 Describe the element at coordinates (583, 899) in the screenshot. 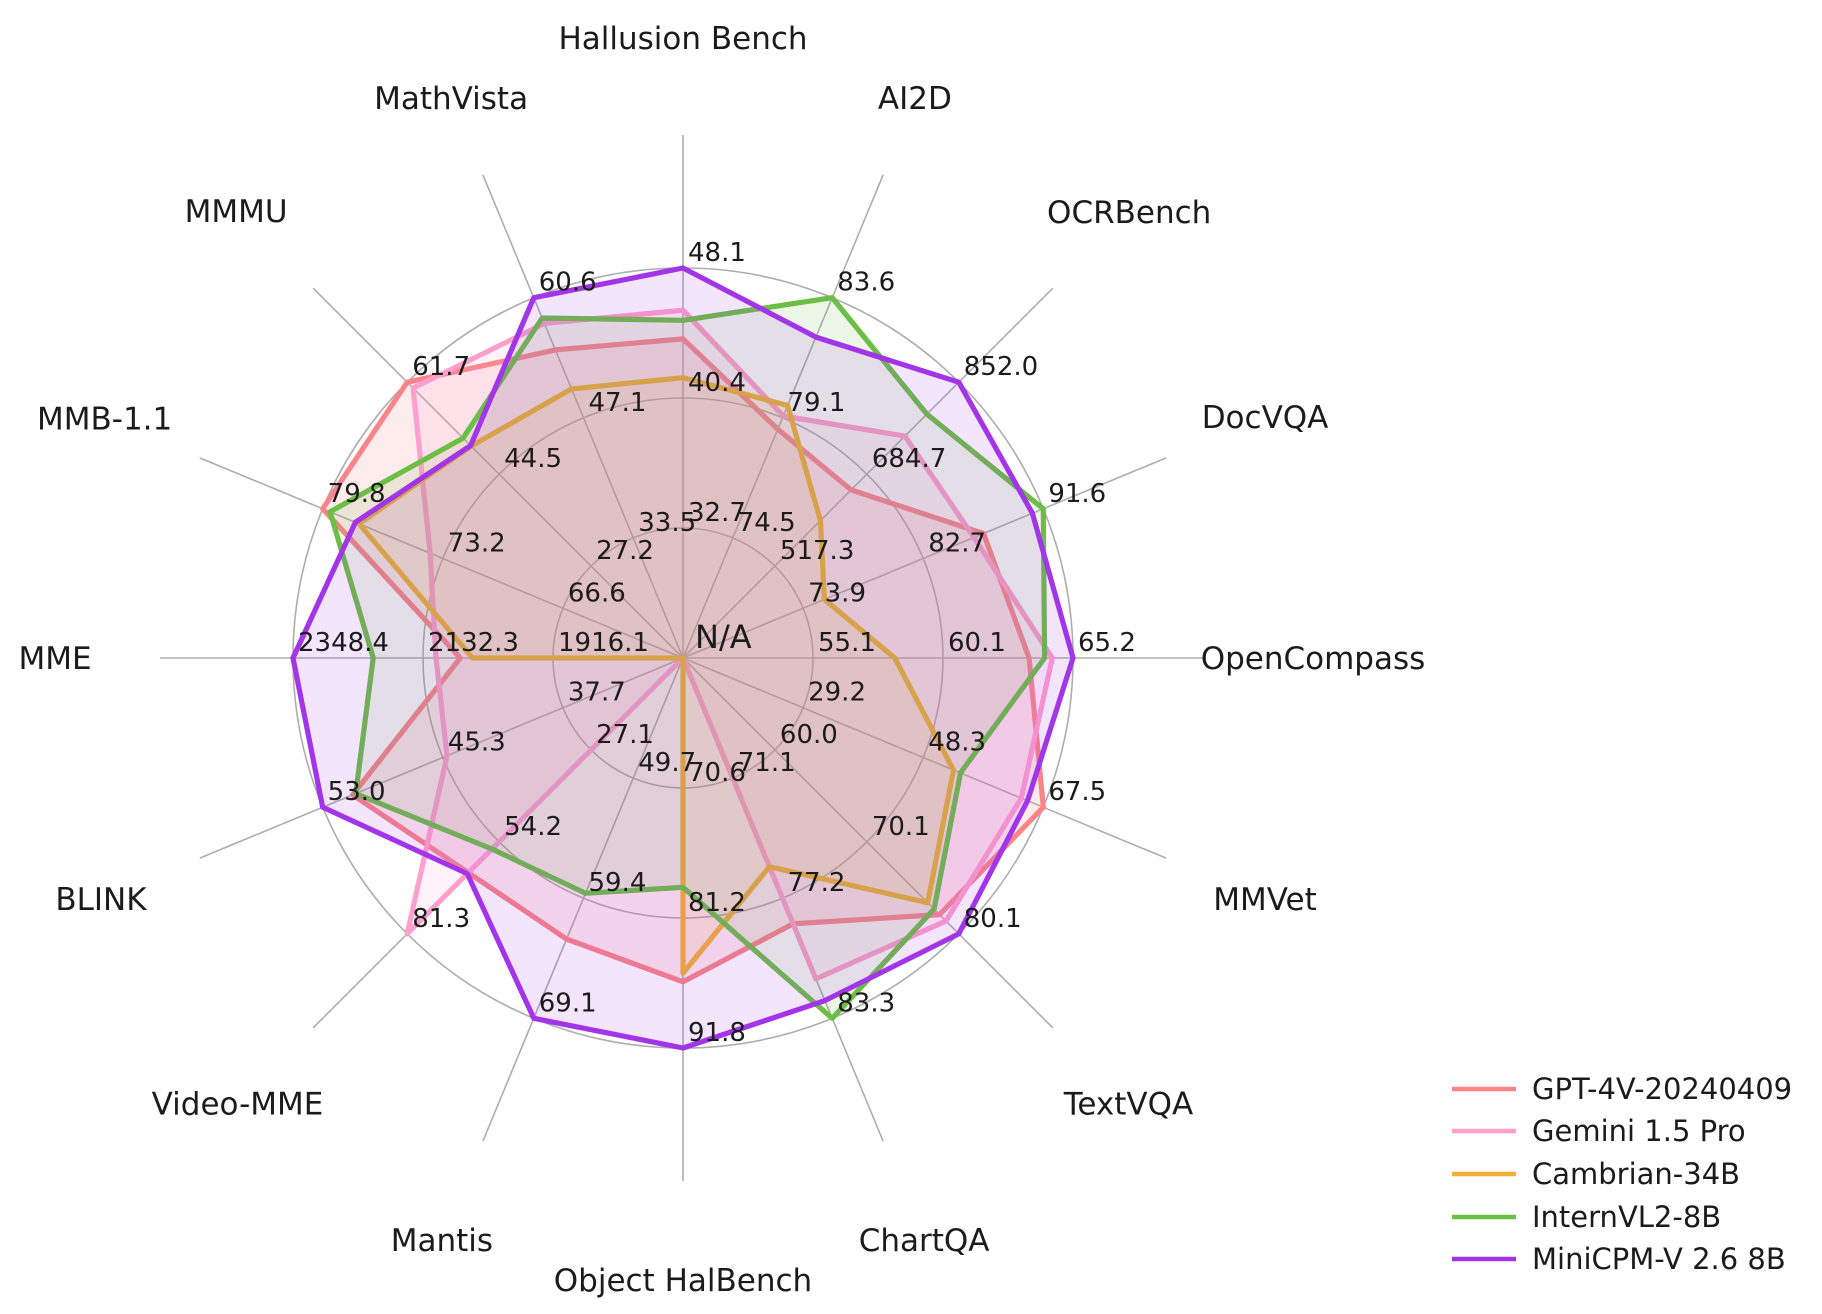

I see `axis-spoke-mantis` at that location.